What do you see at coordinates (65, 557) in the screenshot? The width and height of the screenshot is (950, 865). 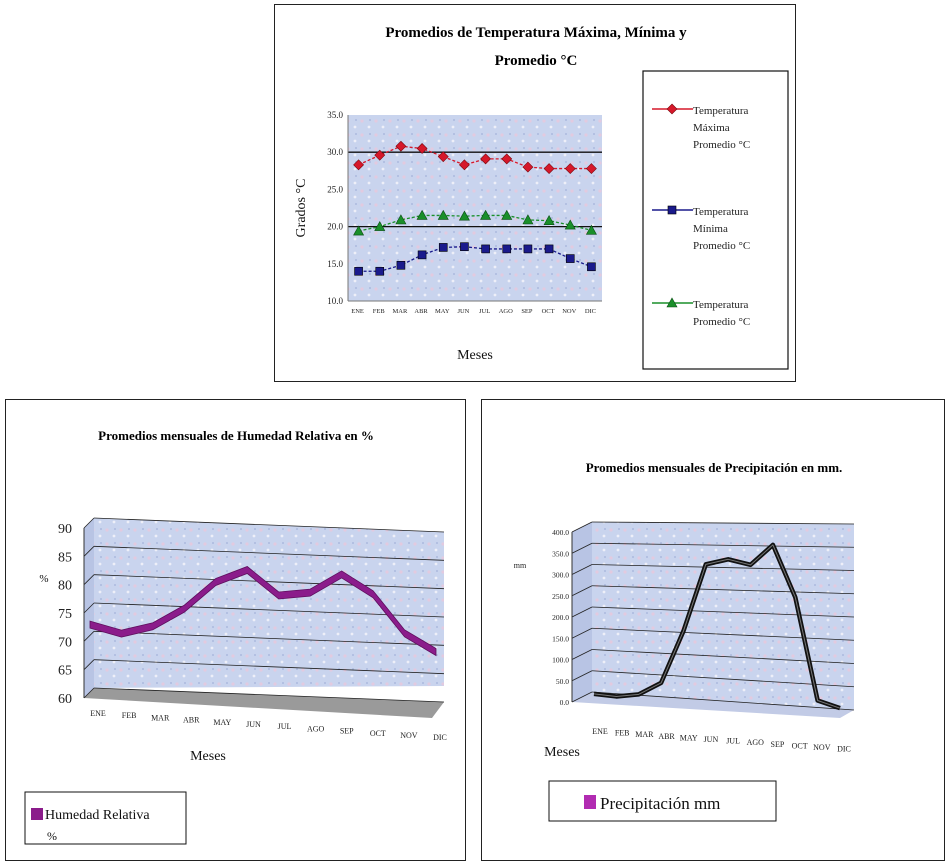 I see `y-tick-label: 85` at bounding box center [65, 557].